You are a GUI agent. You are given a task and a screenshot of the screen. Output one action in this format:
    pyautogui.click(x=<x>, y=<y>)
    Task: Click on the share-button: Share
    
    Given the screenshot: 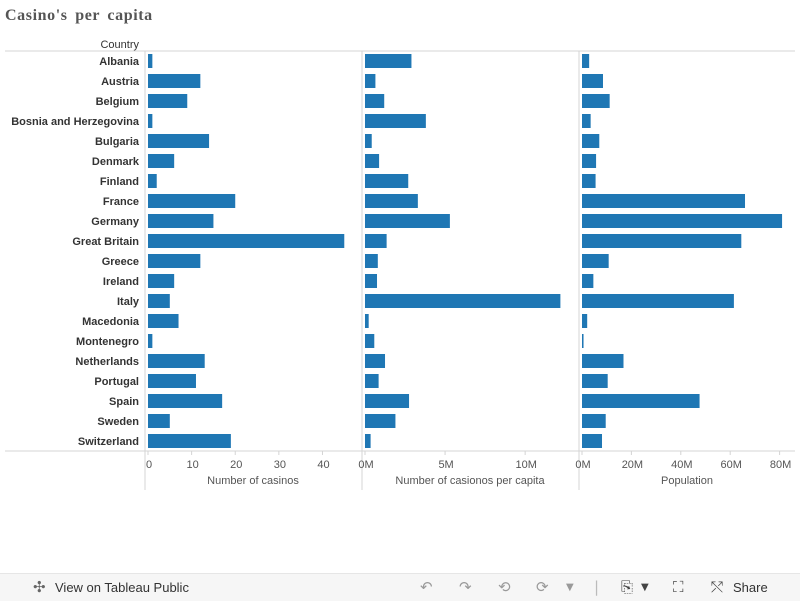 What is the action you would take?
    pyautogui.click(x=750, y=587)
    